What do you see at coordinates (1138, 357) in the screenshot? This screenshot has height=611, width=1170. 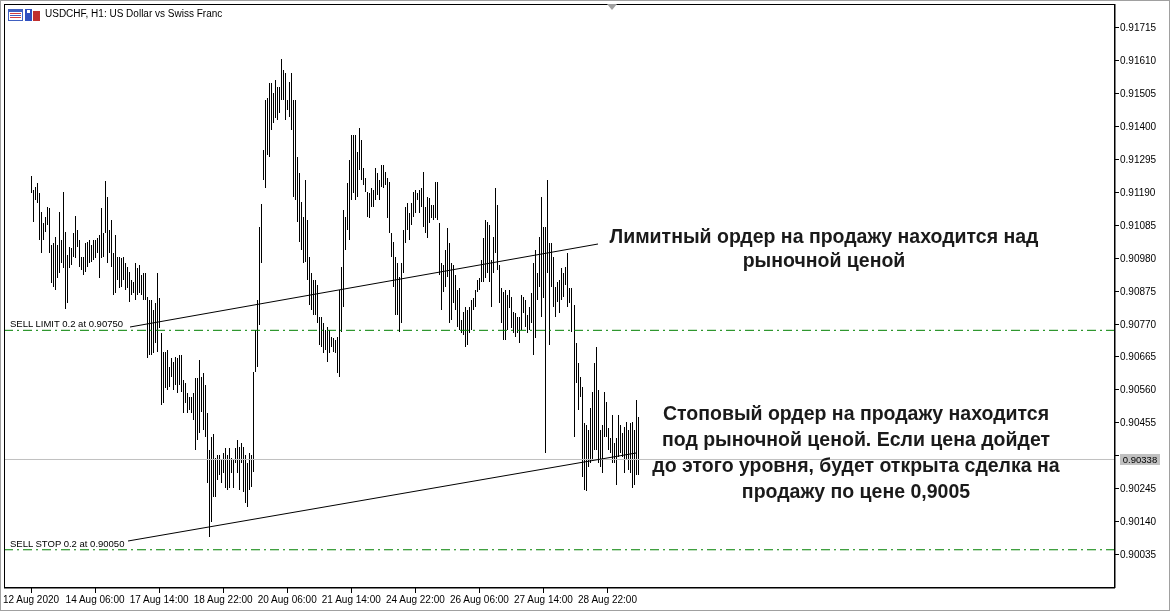 I see `y-tick-label: 0.90665` at bounding box center [1138, 357].